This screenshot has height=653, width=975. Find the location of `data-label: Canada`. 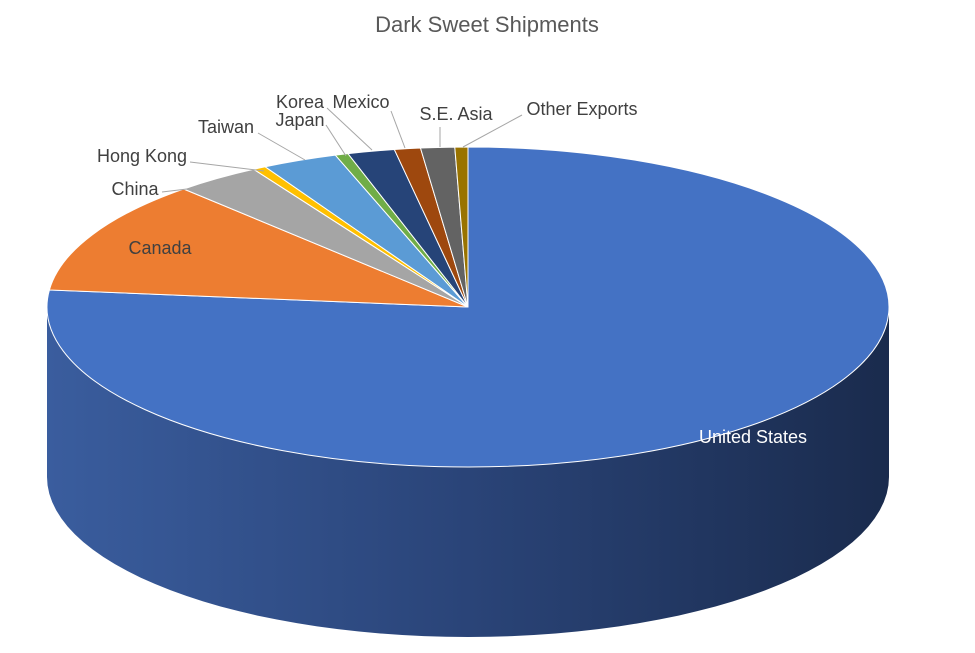

data-label: Canada is located at coordinates (160, 248).